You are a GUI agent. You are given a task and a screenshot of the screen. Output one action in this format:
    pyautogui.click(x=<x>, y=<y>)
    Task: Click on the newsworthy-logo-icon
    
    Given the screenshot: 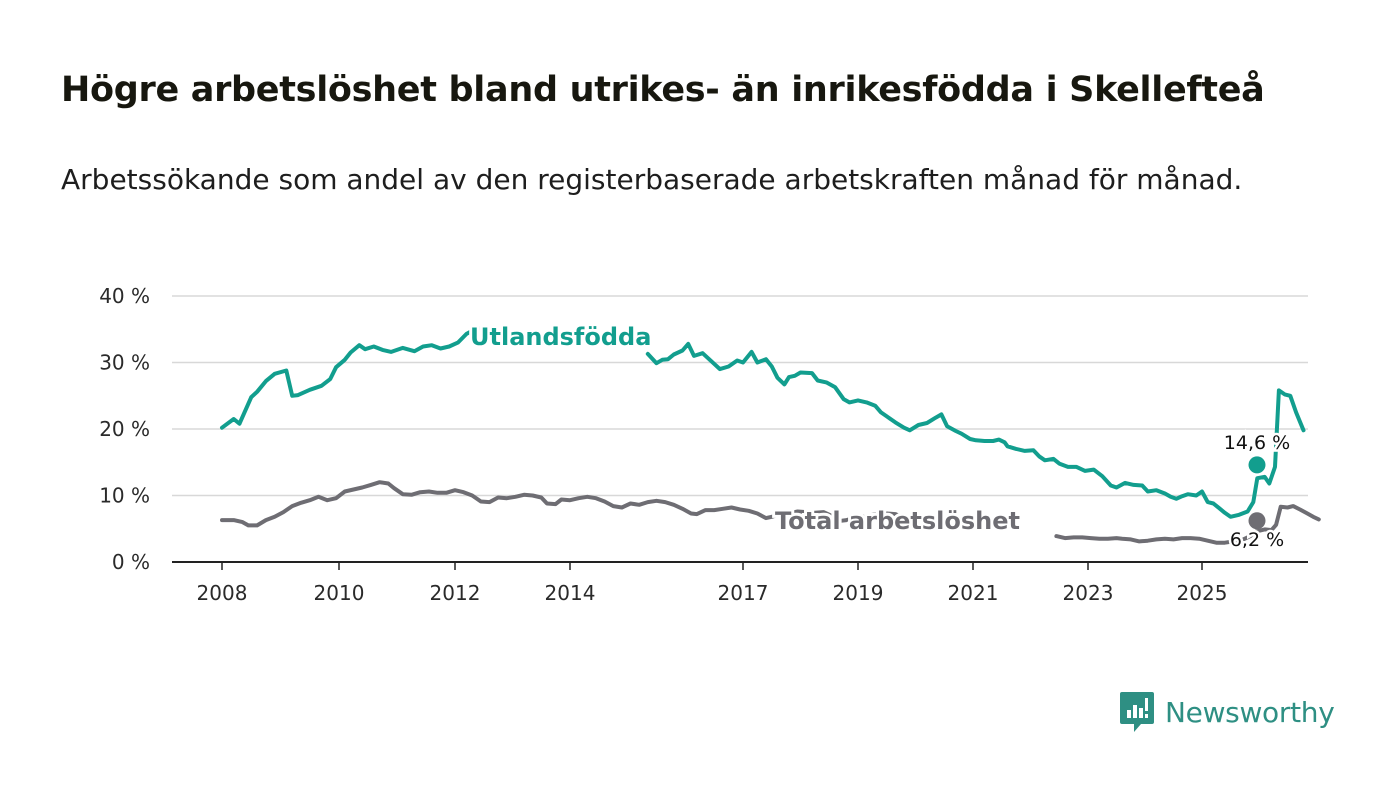 What is the action you would take?
    pyautogui.click(x=1137, y=712)
    